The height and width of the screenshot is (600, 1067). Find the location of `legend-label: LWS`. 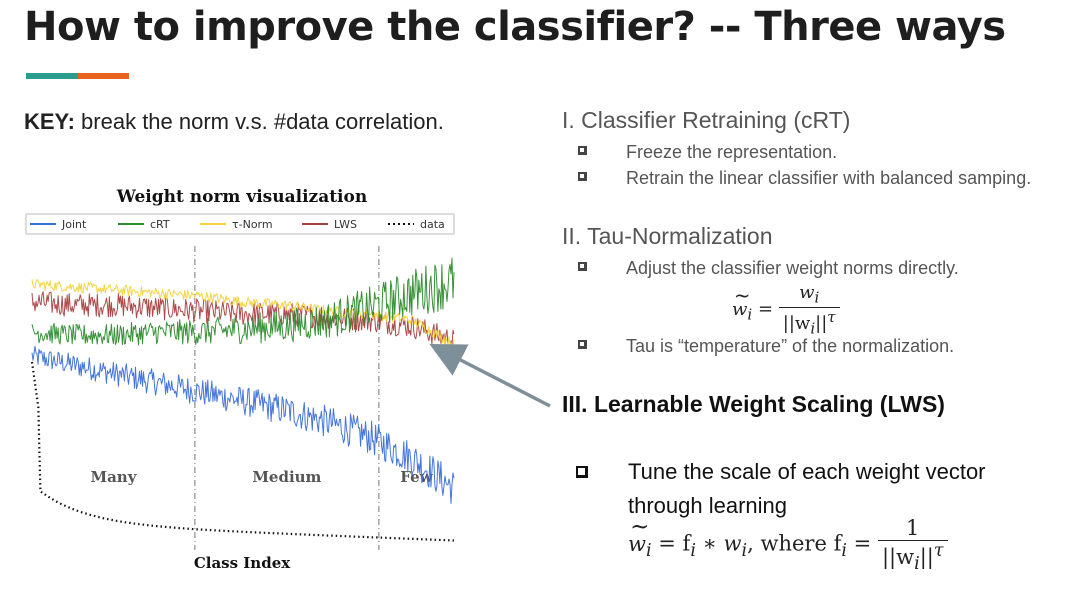

legend-label: LWS is located at coordinates (345, 224).